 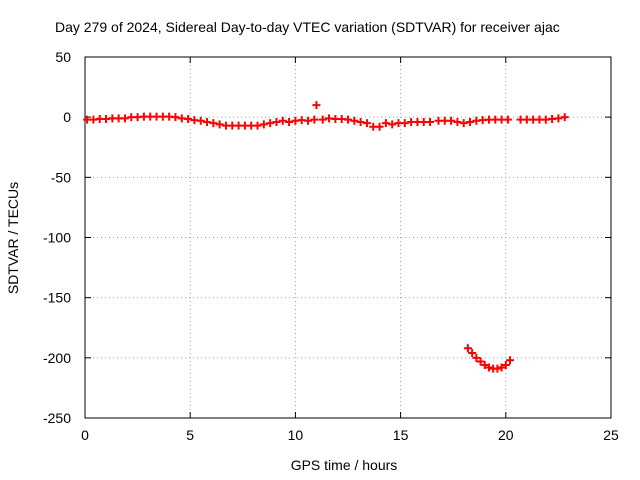 I want to click on y-tick-label: 0, so click(x=67, y=117).